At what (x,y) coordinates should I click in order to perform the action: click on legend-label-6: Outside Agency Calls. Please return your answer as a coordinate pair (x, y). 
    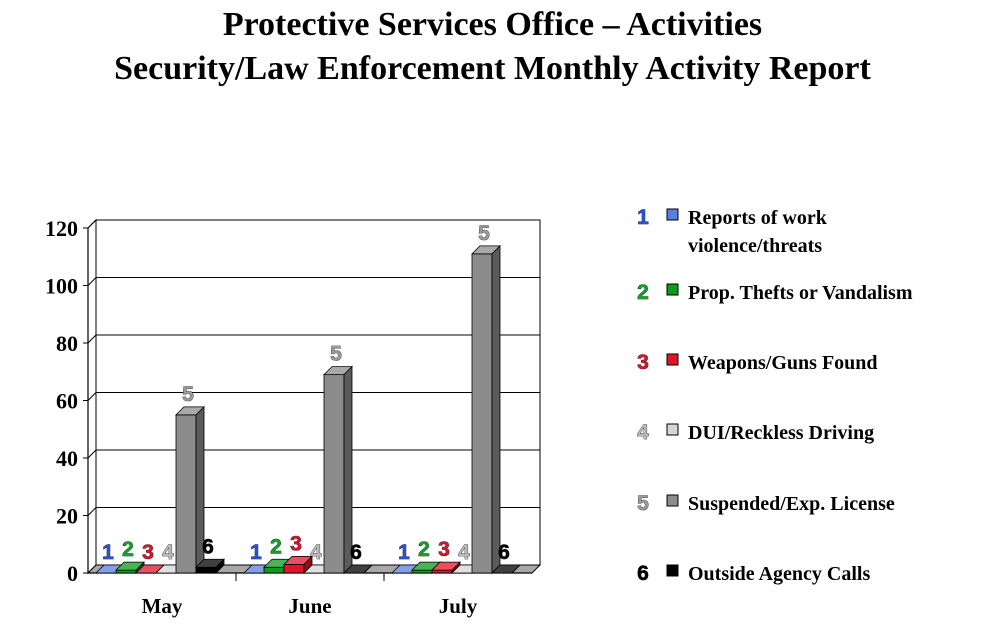
    Looking at the image, I should click on (779, 574).